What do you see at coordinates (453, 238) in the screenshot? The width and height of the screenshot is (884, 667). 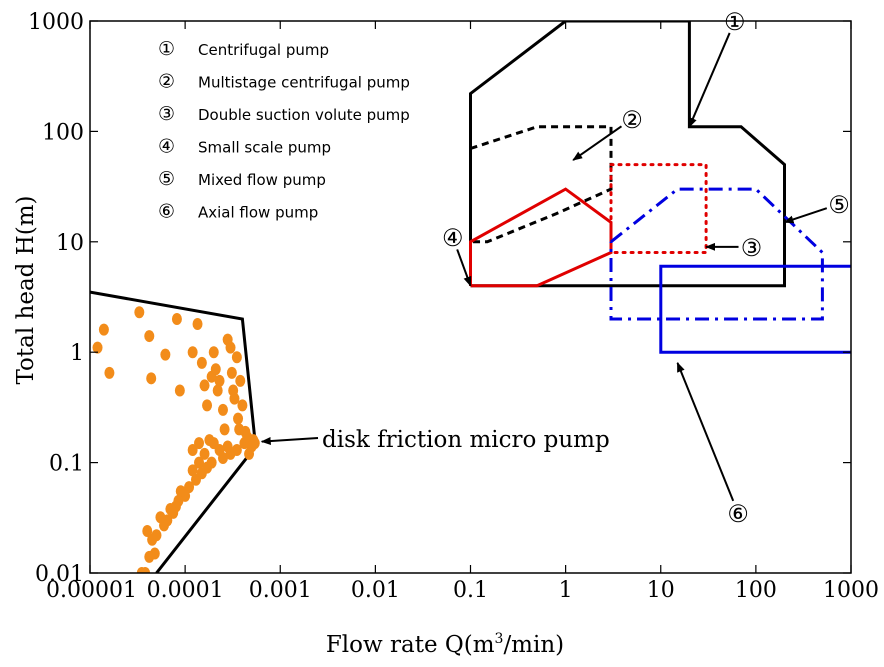 I see `callout-label: ④` at bounding box center [453, 238].